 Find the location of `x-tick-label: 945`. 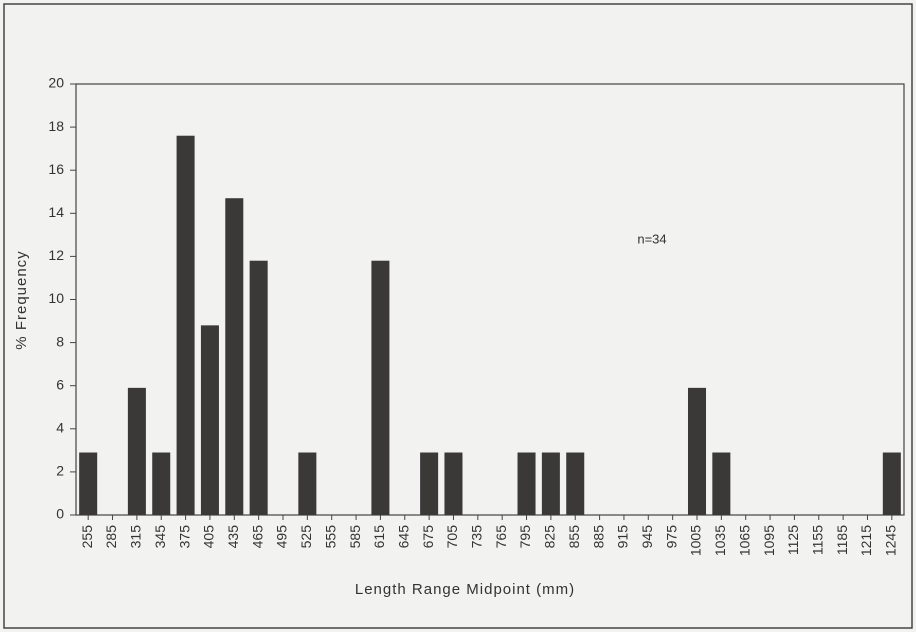

x-tick-label: 945 is located at coordinates (647, 537).